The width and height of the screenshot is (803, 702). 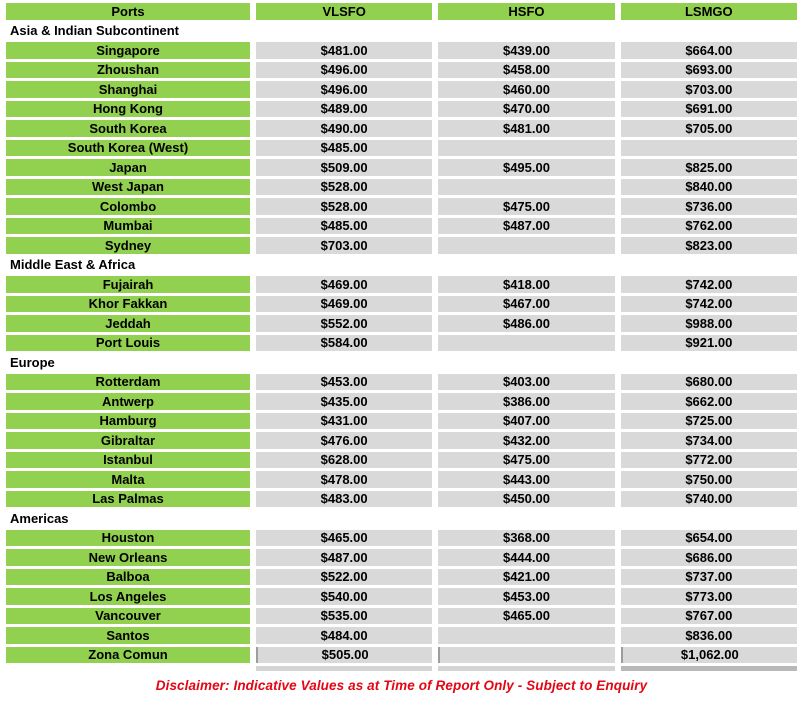 I want to click on hsfo-cell: $470.00, so click(x=526, y=108).